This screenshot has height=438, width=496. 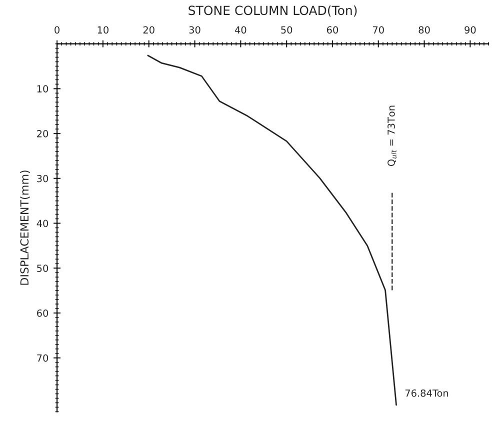 What do you see at coordinates (42, 268) in the screenshot?
I see `y-tick-label: 50` at bounding box center [42, 268].